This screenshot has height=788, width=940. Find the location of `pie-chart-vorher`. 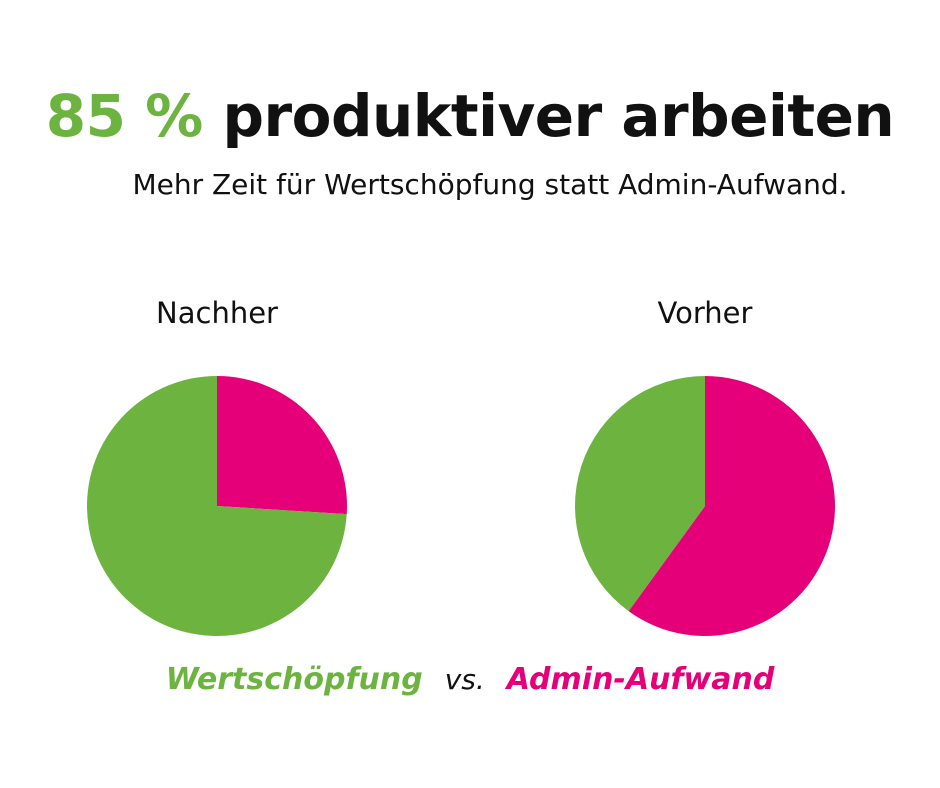

pie-chart-vorher is located at coordinates (705, 506).